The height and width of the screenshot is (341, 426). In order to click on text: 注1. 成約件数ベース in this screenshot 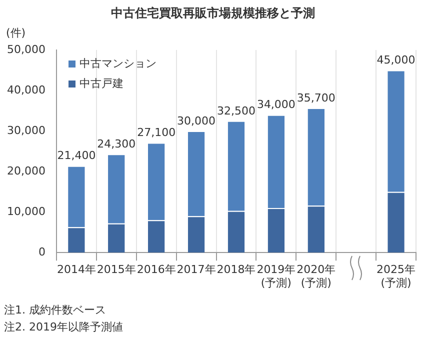, I will do `click(55, 309)`.